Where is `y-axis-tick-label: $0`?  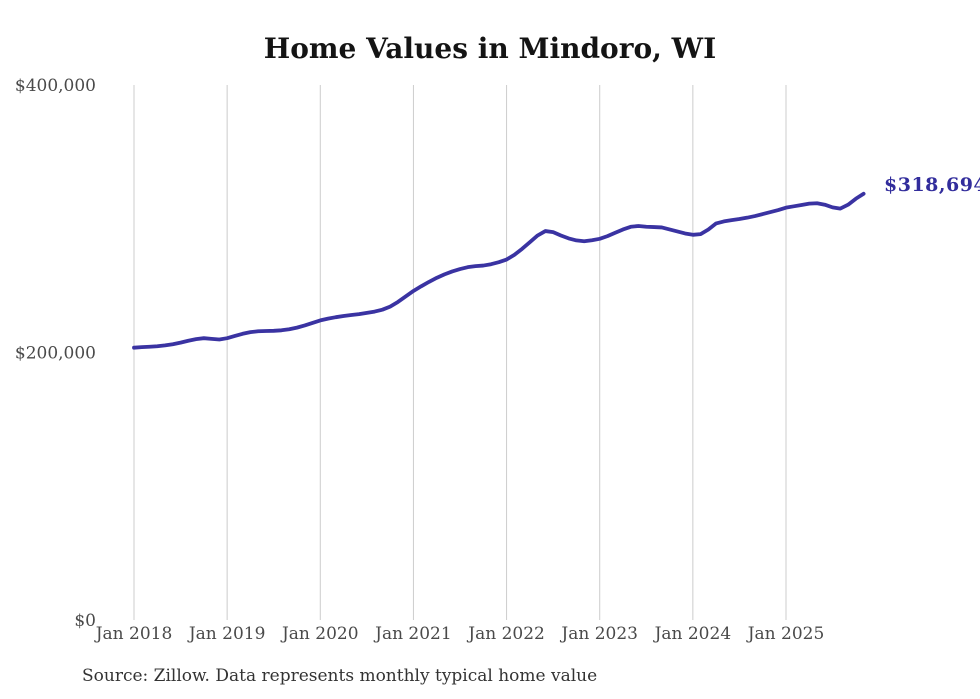
y-axis-tick-label: $0 is located at coordinates (85, 621).